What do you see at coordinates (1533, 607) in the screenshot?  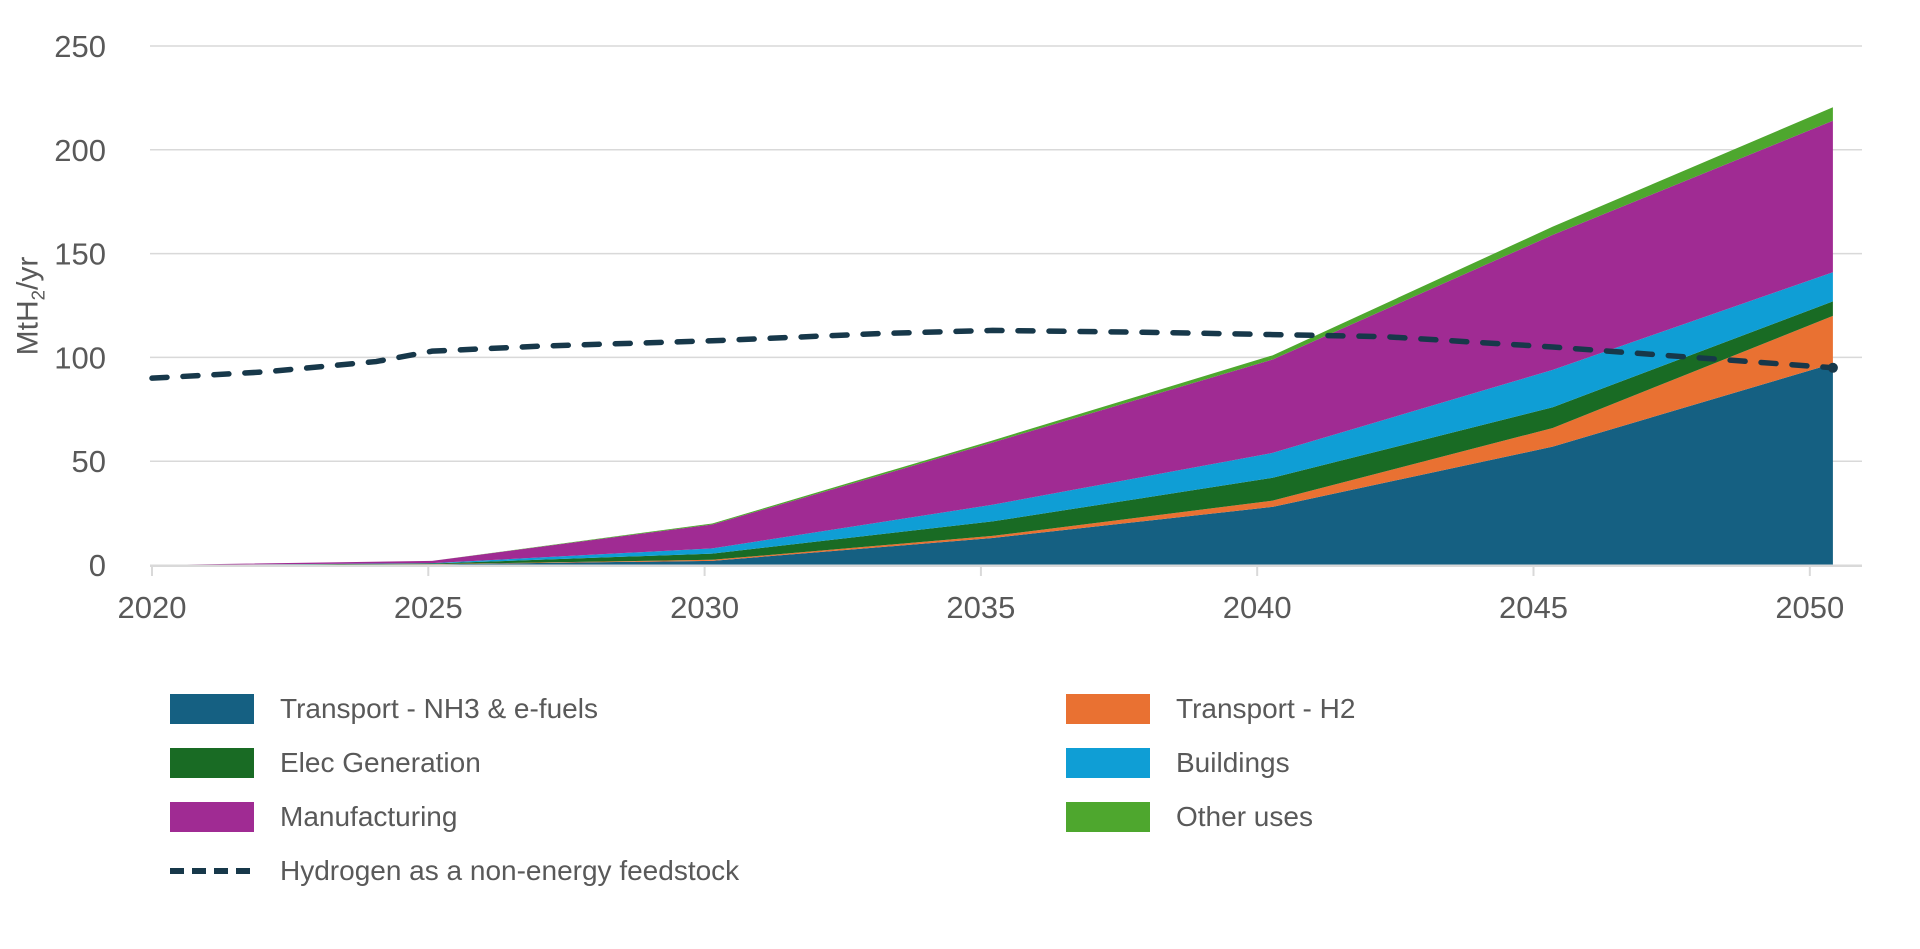 I see `x-tick-label-2045: 2045` at bounding box center [1533, 607].